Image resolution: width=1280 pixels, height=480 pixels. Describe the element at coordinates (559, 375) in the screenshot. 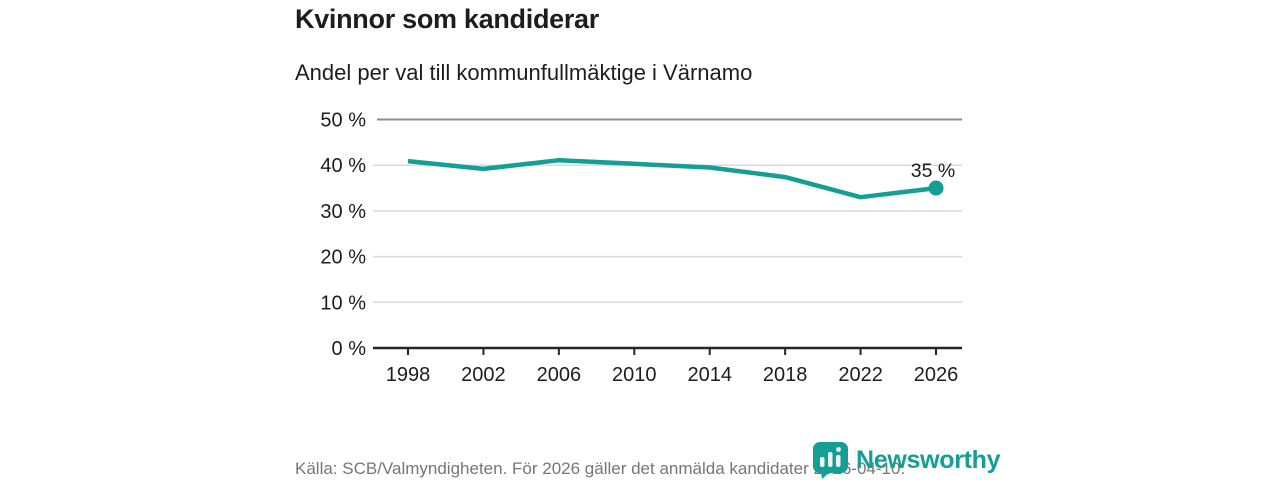

I see `x-axis-tick-label: 2006` at that location.